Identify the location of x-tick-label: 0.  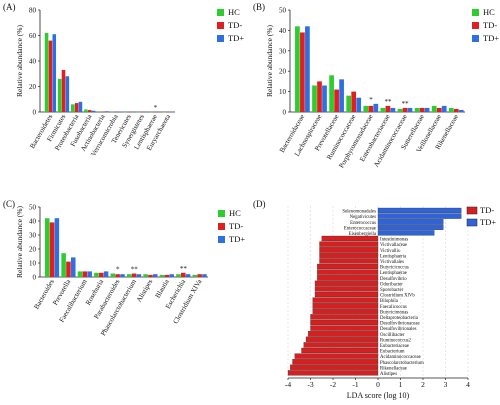
(378, 384).